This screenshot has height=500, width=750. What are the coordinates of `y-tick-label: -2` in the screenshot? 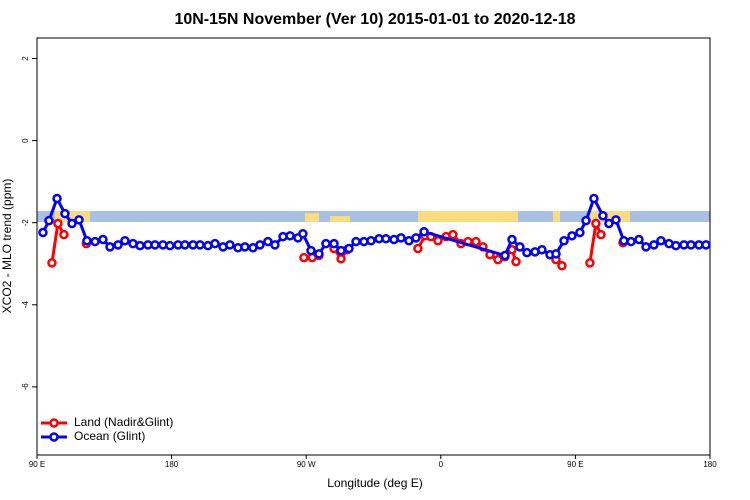 It's located at (25, 223).